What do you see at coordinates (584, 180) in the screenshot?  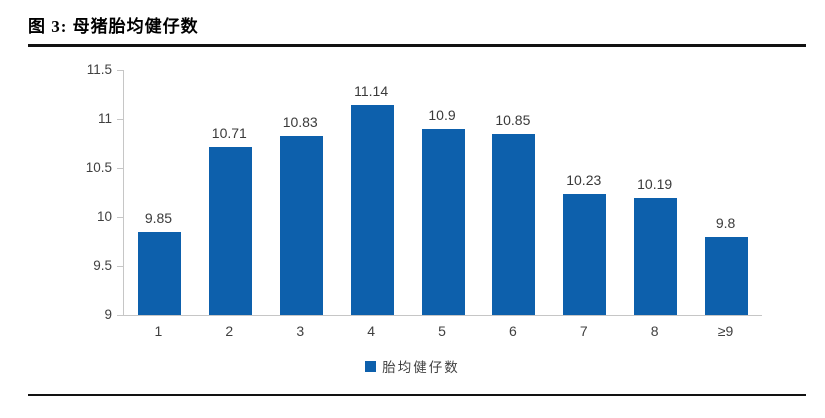 I see `bar-value-label: 10.23` at bounding box center [584, 180].